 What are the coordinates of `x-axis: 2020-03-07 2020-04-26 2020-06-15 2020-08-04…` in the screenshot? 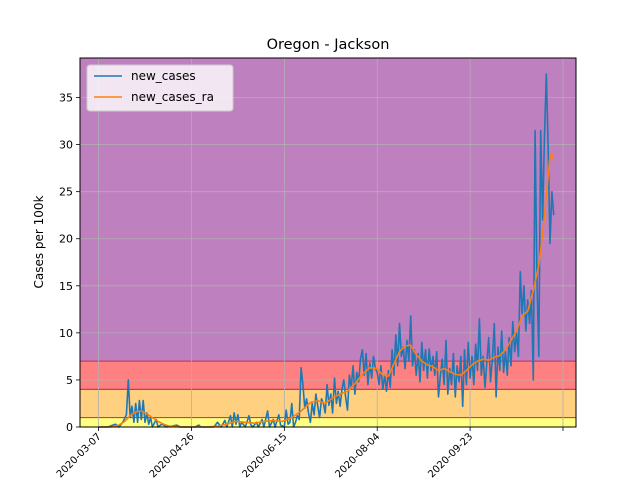 It's located at (309, 453).